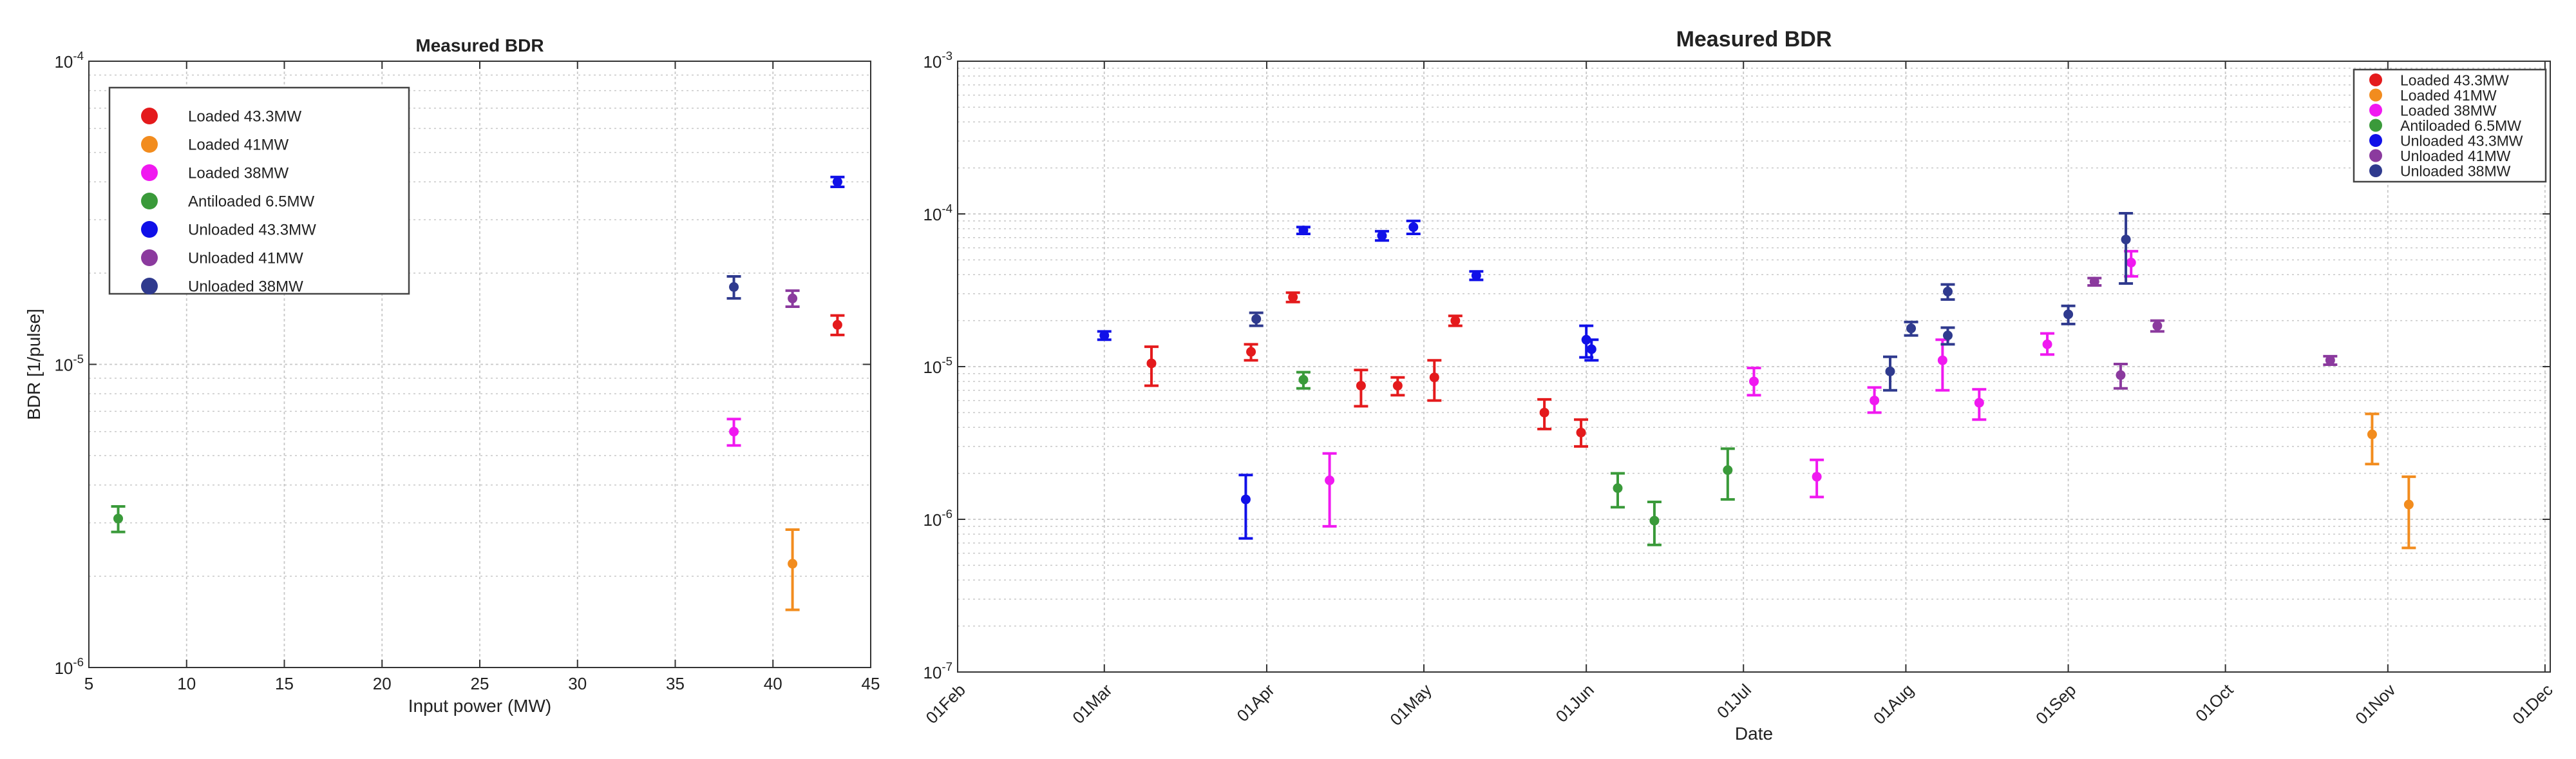 Image resolution: width=2576 pixels, height=759 pixels. Describe the element at coordinates (2214, 702) in the screenshot. I see `x-tick-label: 01Oct` at that location.